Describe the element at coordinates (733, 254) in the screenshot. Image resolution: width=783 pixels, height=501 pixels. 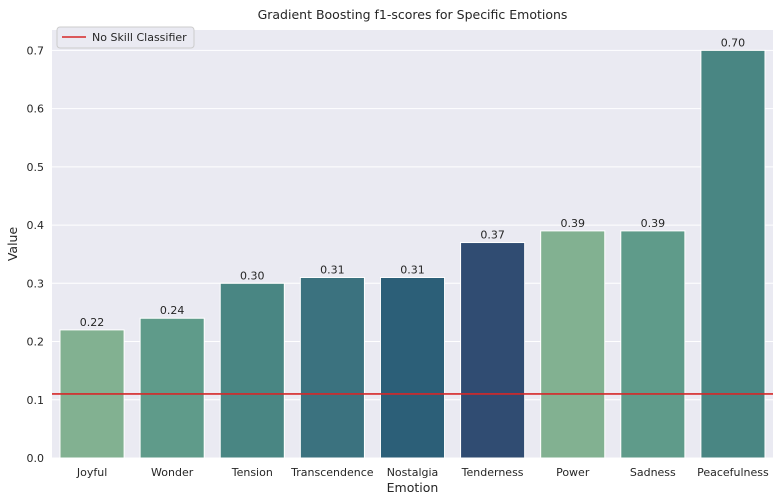
I see `bar-peacefulness` at that location.